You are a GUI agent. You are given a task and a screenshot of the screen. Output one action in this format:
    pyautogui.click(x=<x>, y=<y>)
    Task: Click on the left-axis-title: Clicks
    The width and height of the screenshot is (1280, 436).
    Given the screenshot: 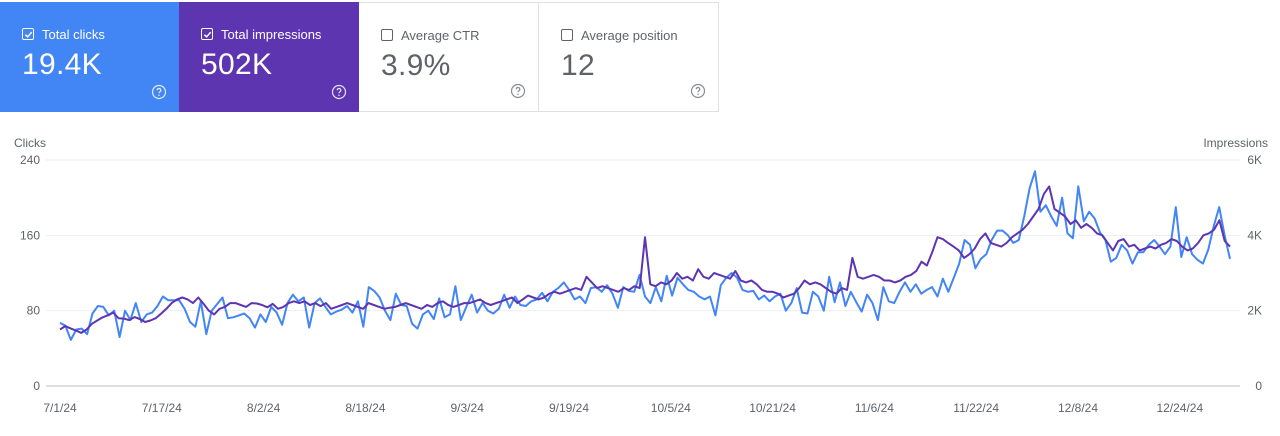 What is the action you would take?
    pyautogui.click(x=30, y=143)
    